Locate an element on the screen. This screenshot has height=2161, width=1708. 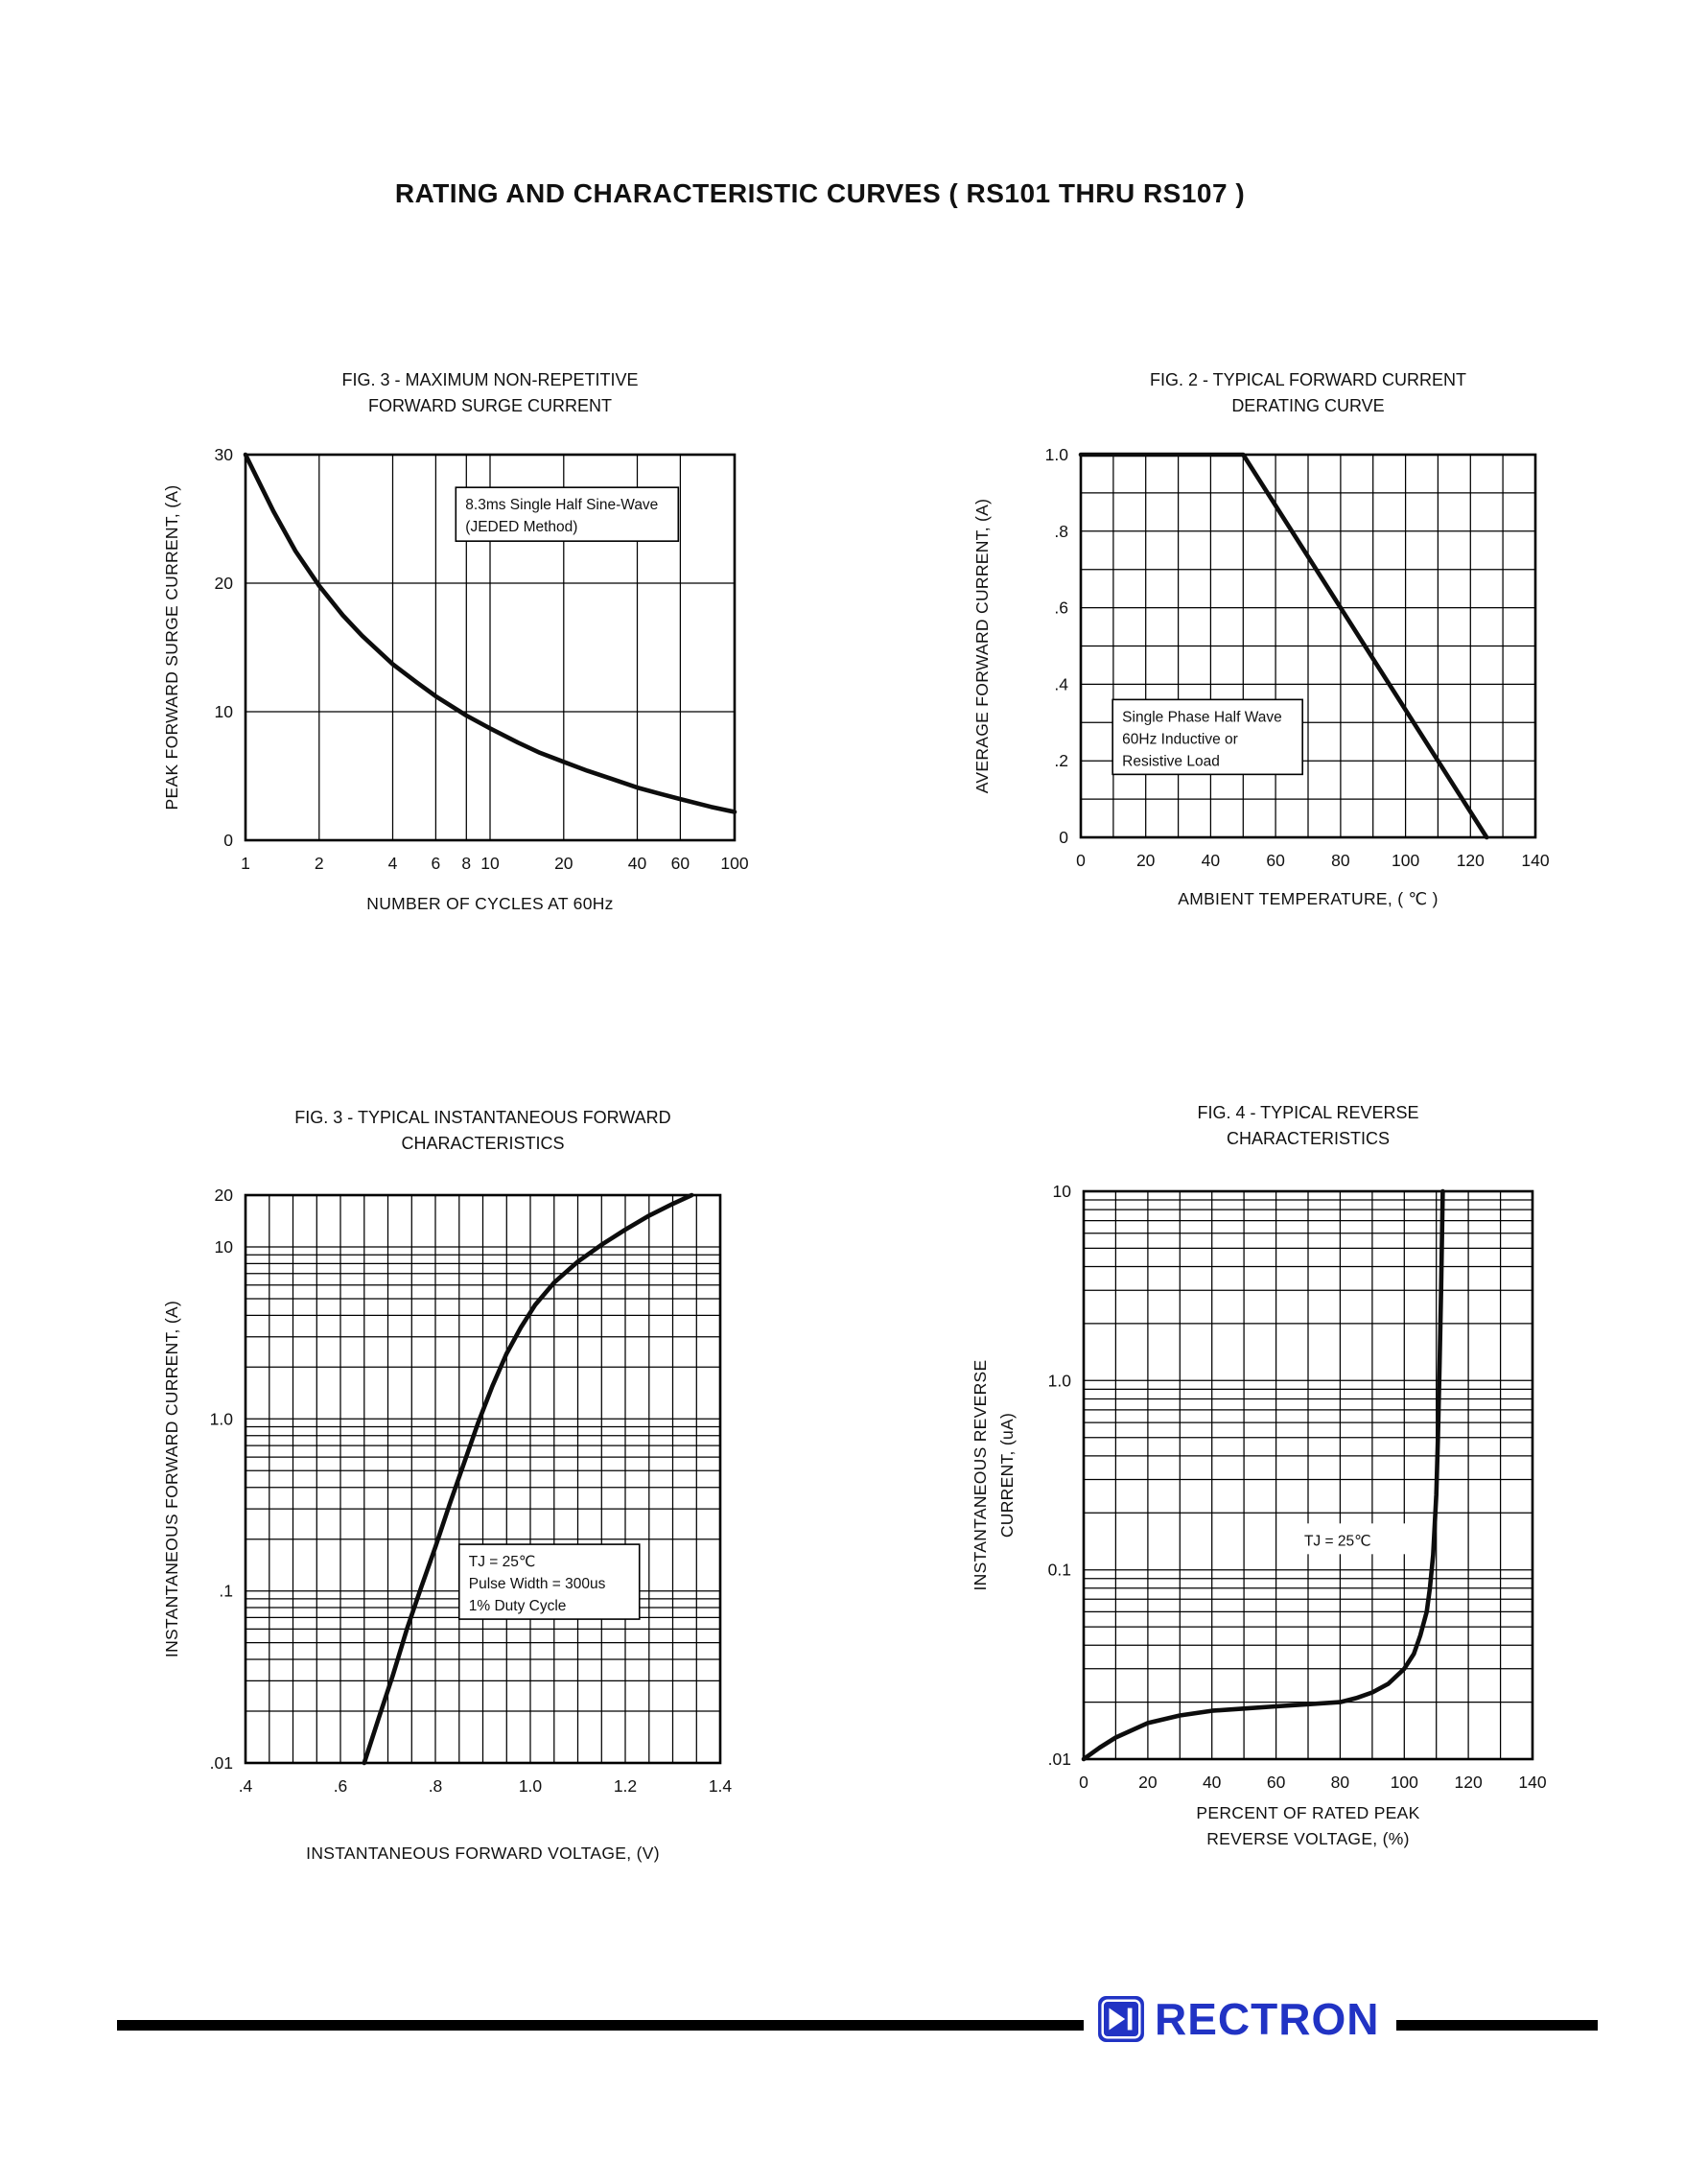
brand-text: RECTRON is located at coordinates (1267, 2019).